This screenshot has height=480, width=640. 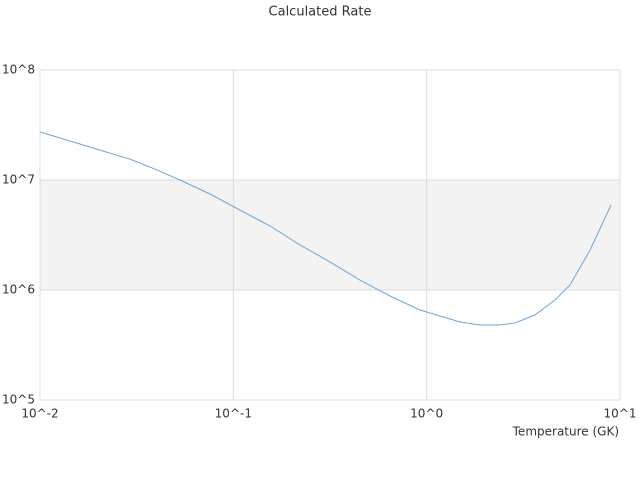 What do you see at coordinates (18, 400) in the screenshot?
I see `y-tick-label: 10^5` at bounding box center [18, 400].